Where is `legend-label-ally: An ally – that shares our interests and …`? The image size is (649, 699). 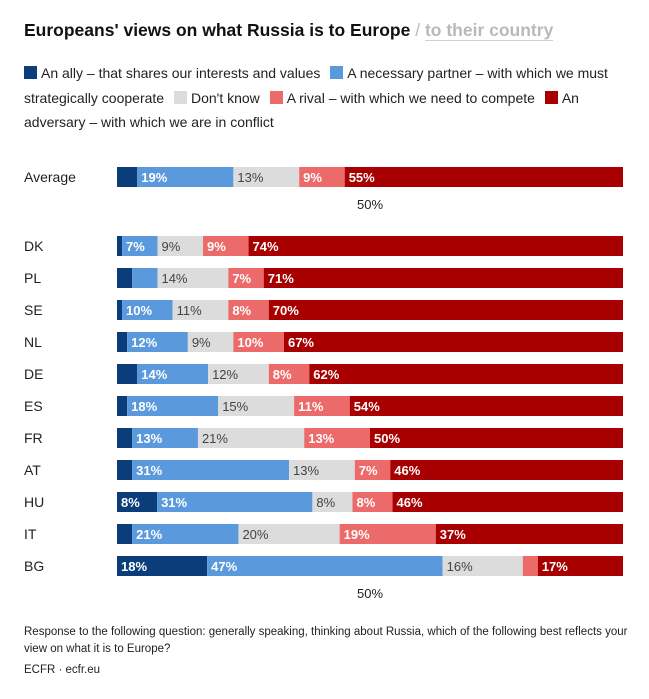
legend-label-ally: An ally – that shares our interests and … is located at coordinates (181, 73).